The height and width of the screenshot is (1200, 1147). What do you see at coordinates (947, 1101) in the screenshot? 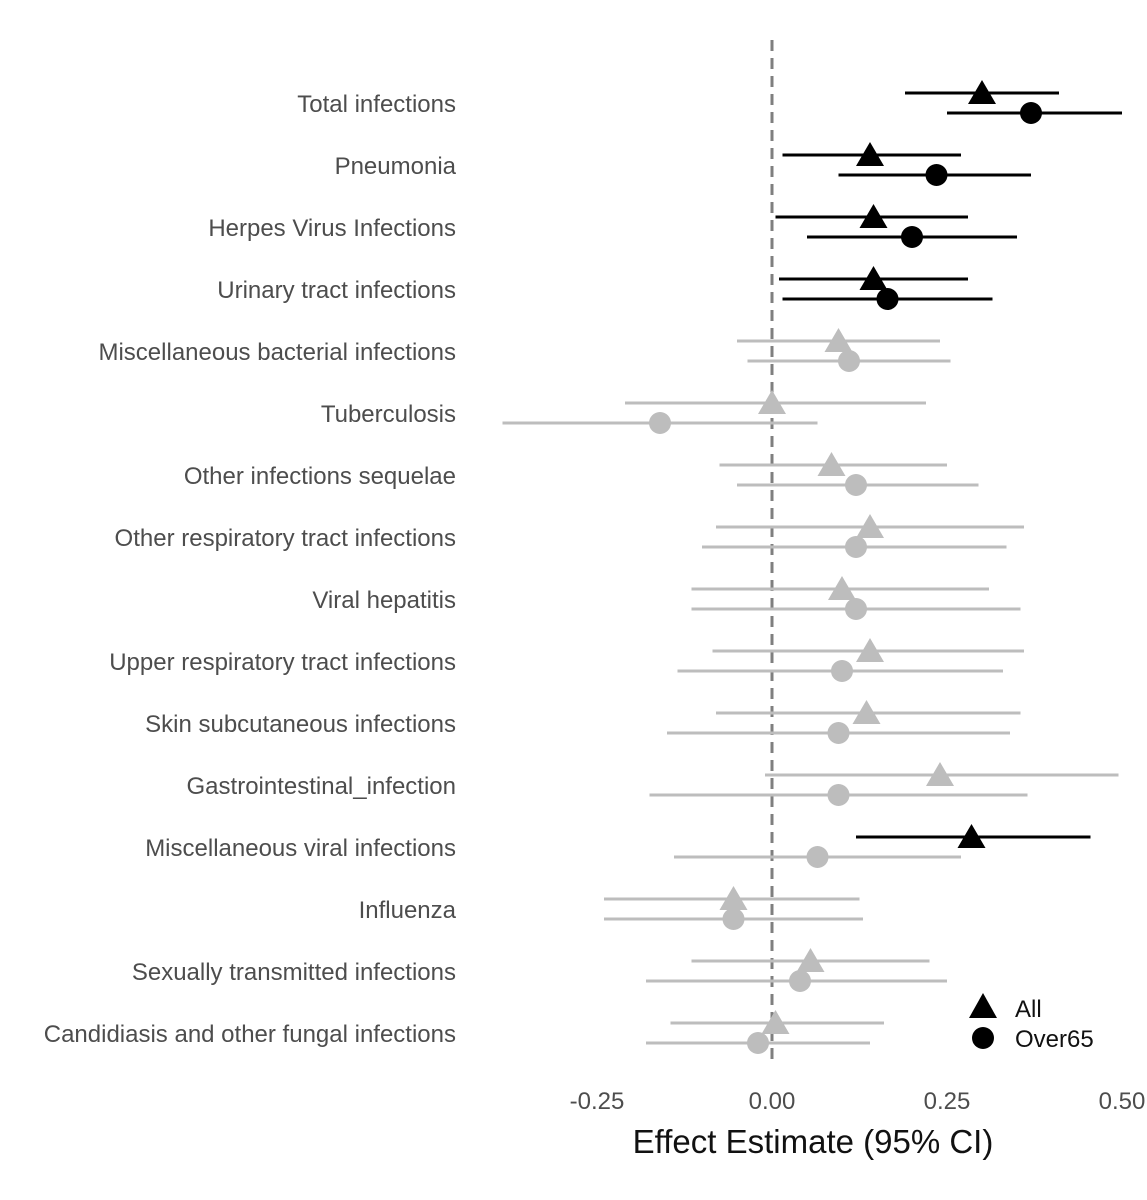
I see `x-tick-label: 0.25` at bounding box center [947, 1101].